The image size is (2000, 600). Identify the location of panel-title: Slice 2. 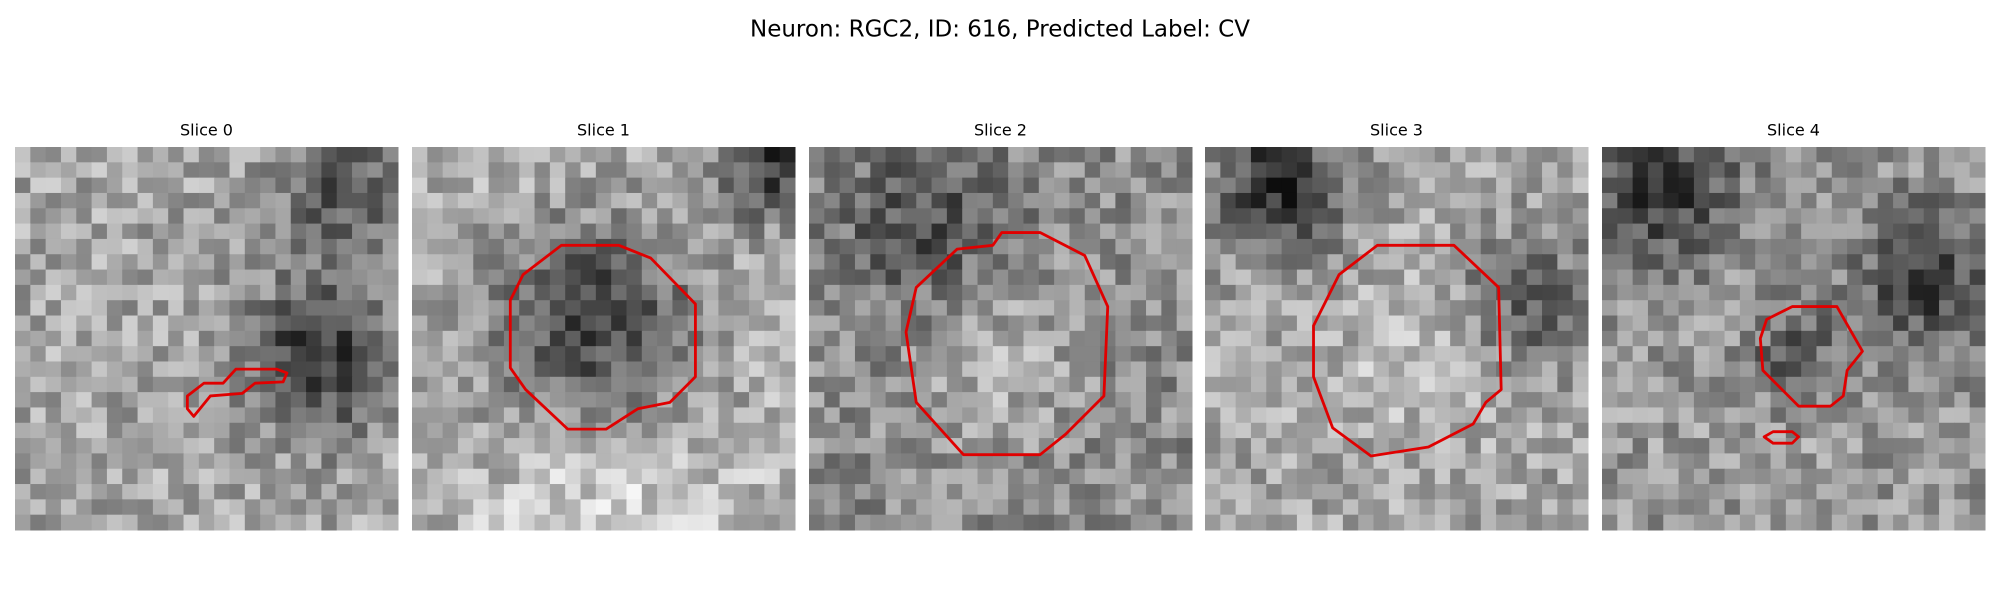
(1000, 130).